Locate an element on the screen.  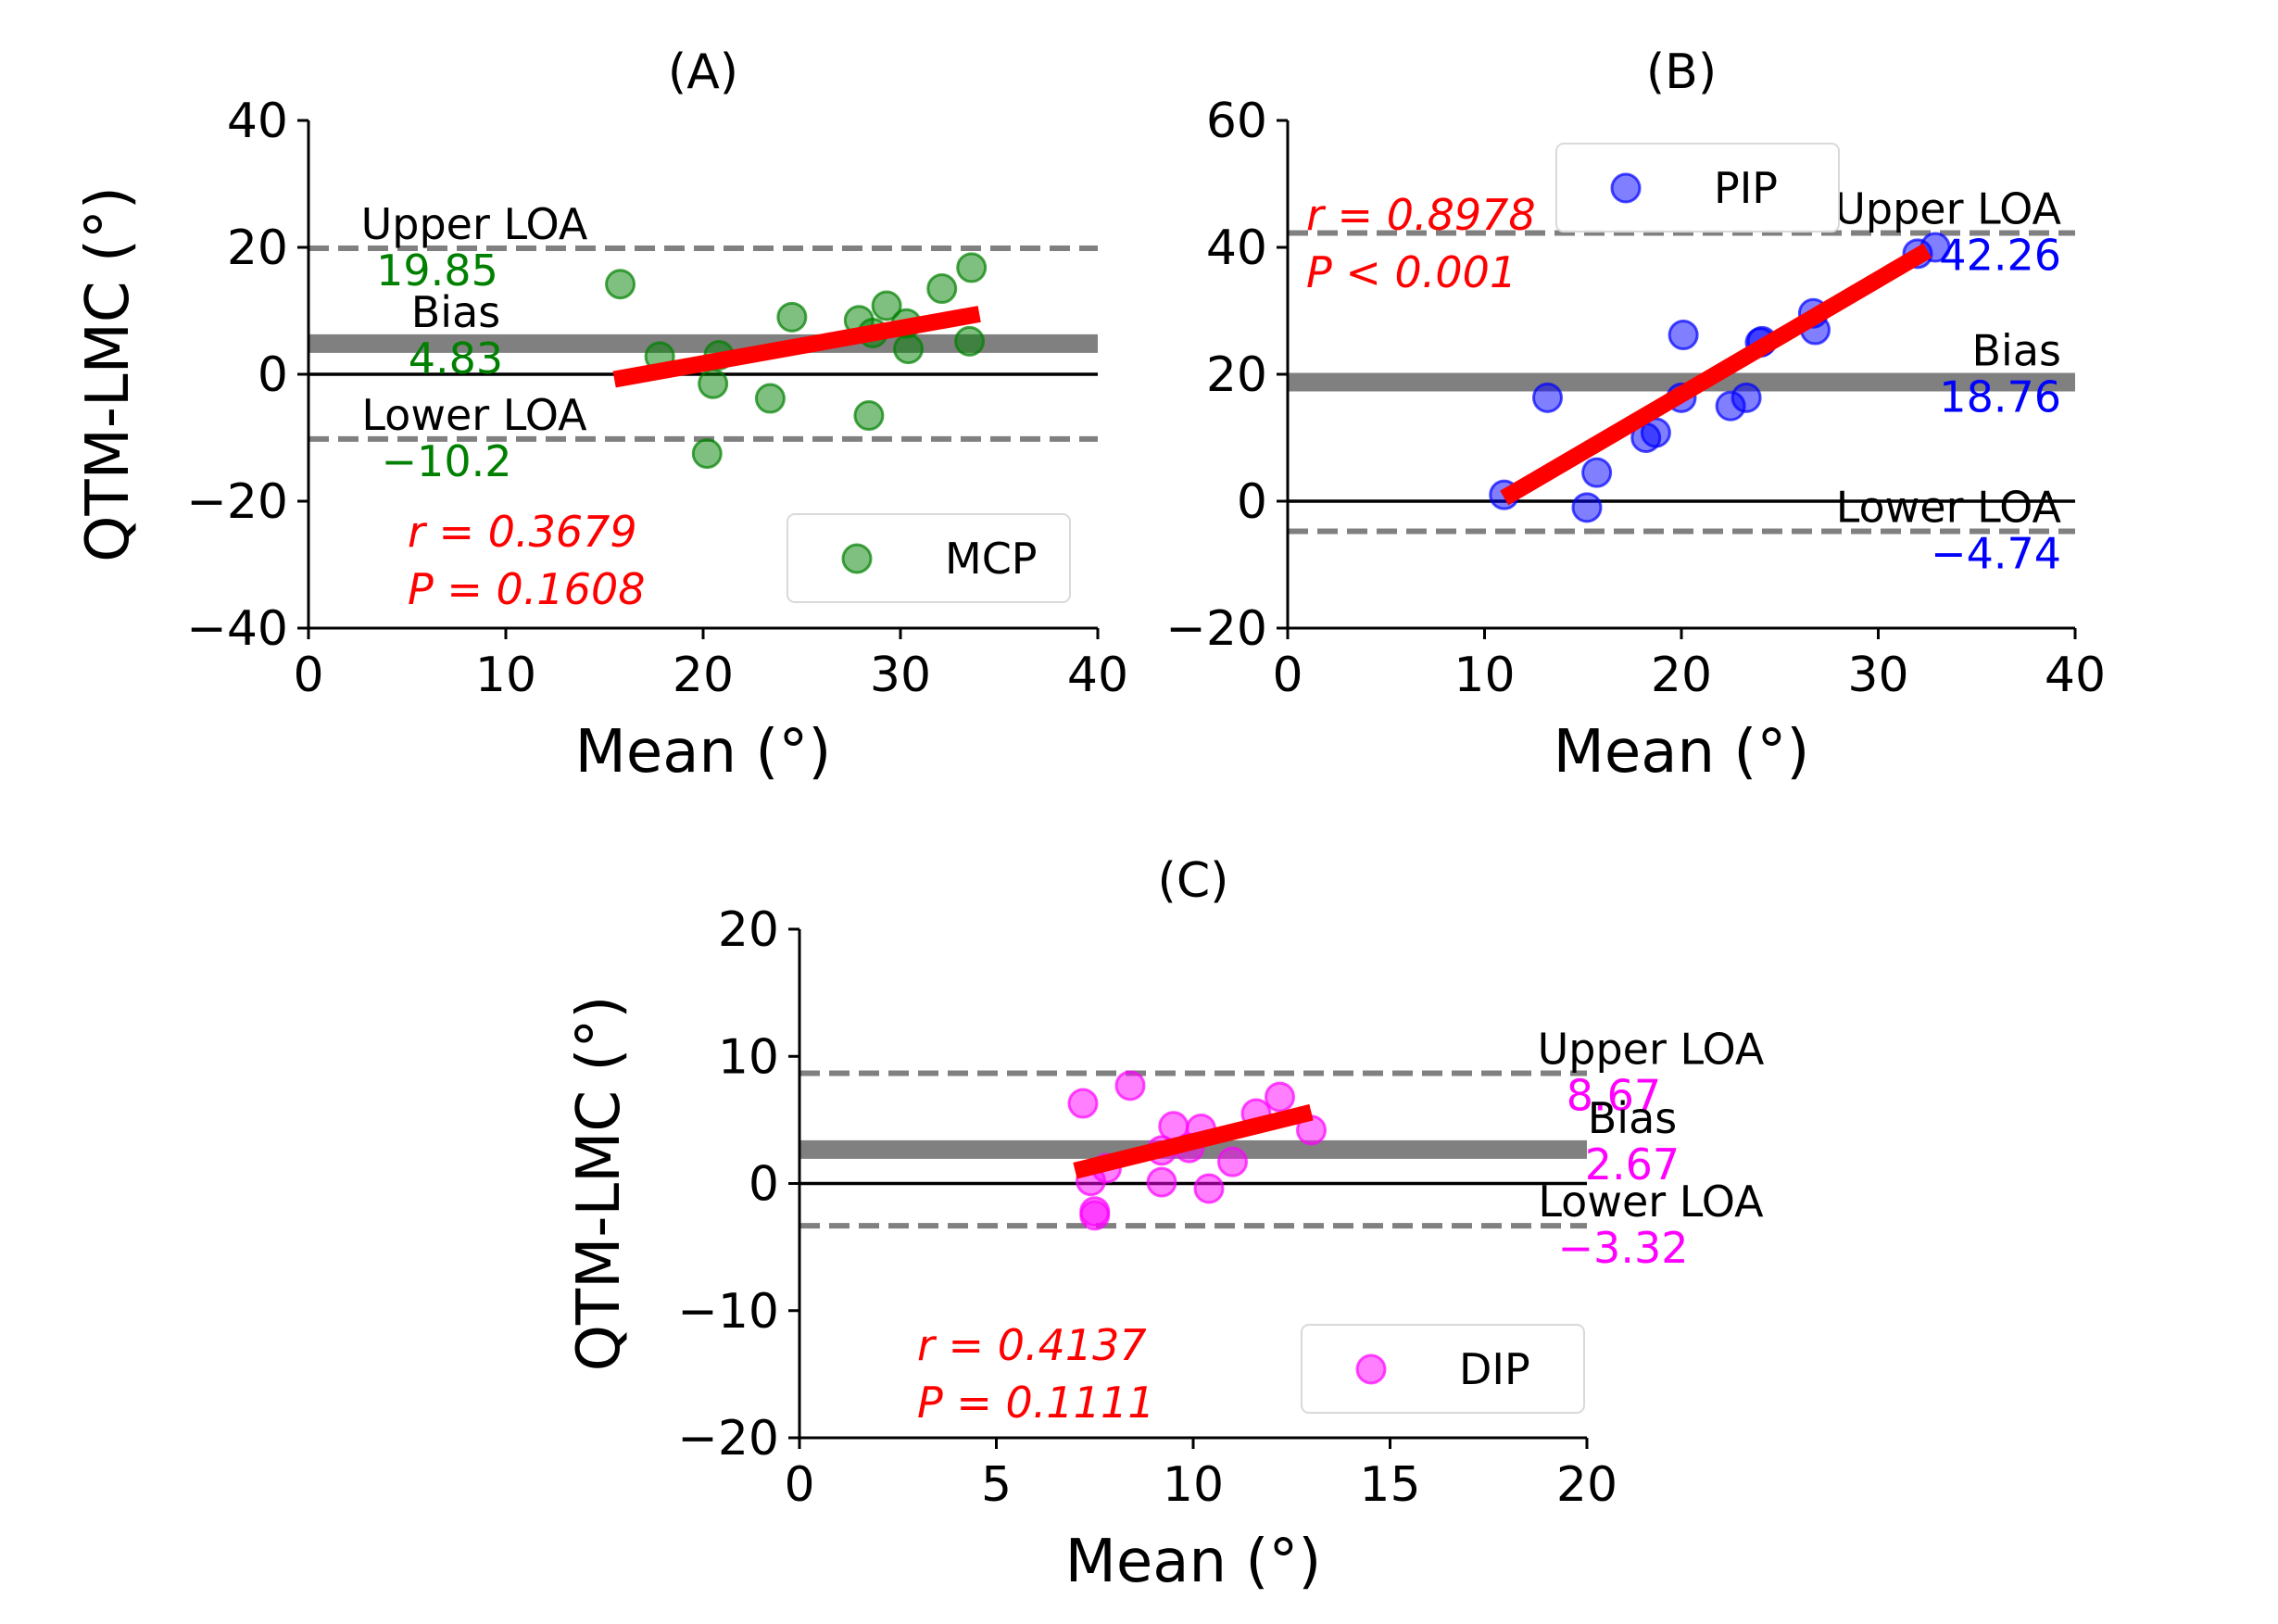
legend-label: PIP is located at coordinates (1746, 188).